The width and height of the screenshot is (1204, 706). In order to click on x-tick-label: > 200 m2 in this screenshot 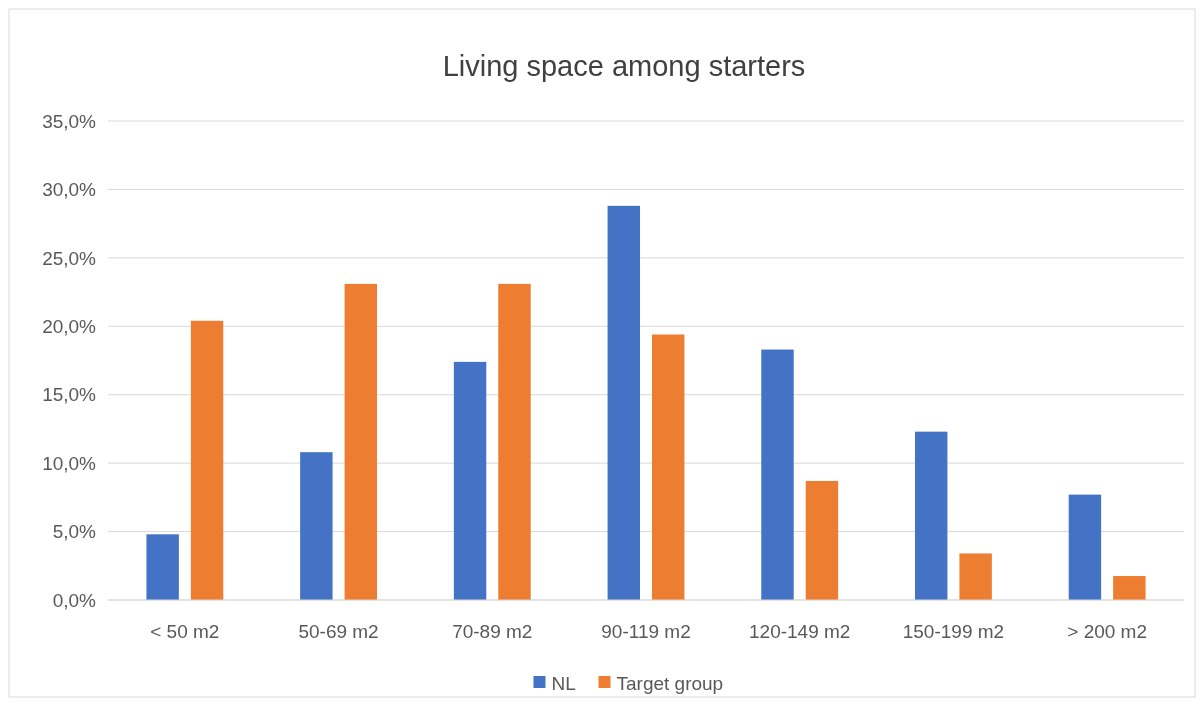, I will do `click(1107, 631)`.